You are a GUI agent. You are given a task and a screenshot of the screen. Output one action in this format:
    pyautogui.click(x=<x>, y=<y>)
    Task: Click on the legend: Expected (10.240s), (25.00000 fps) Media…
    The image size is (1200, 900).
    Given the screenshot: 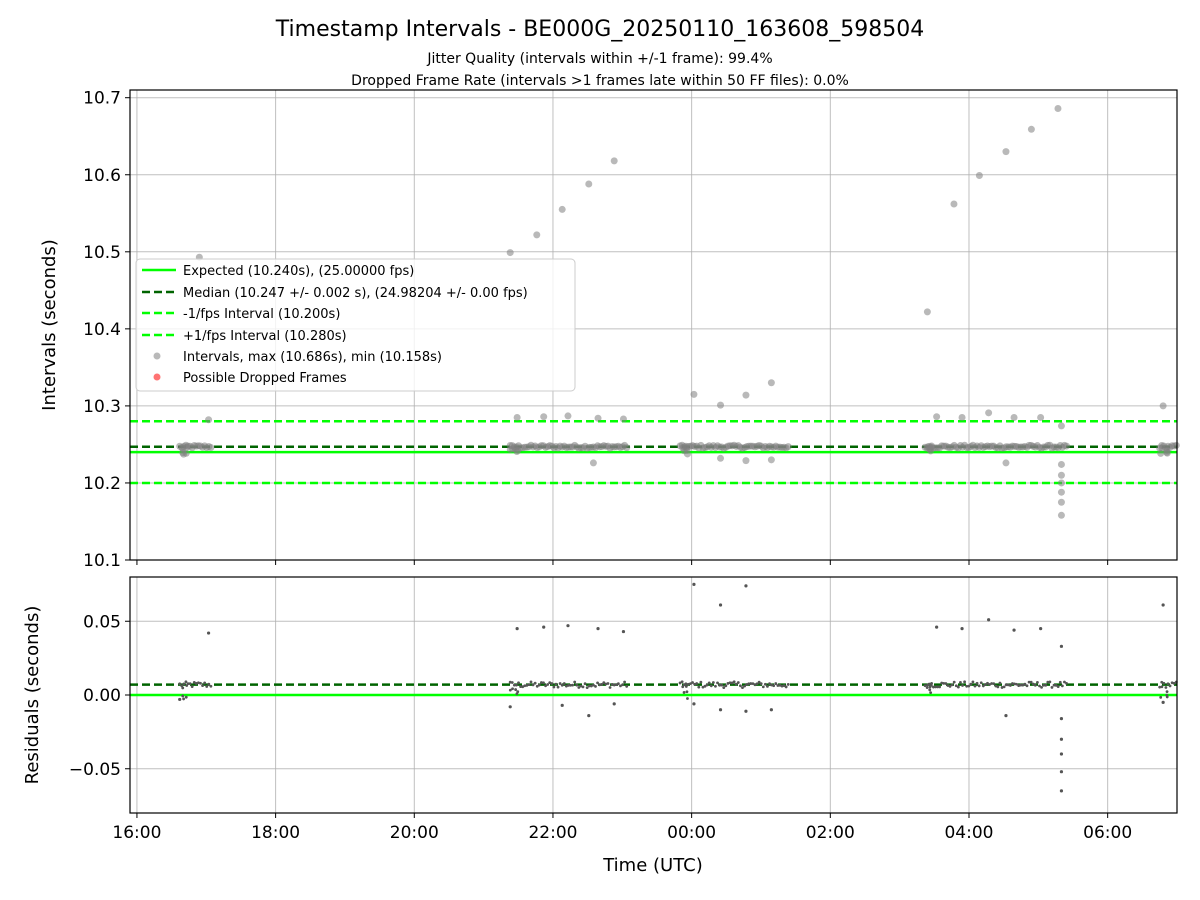 What is the action you would take?
    pyautogui.click(x=355, y=325)
    